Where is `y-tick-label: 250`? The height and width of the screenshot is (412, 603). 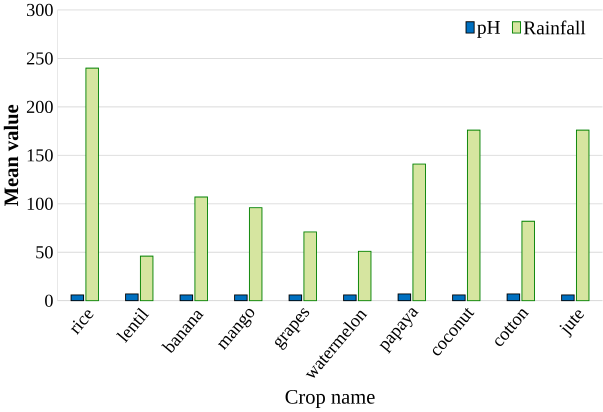
y-tick-label: 250 is located at coordinates (39, 58).